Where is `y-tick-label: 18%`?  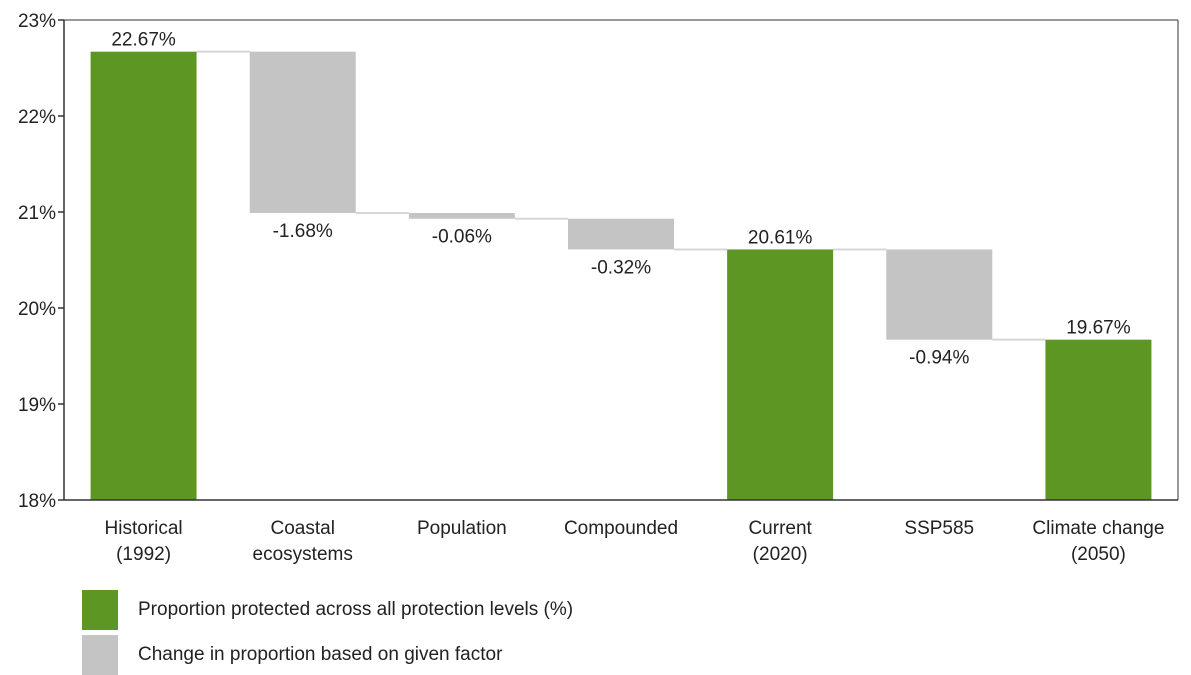 y-tick-label: 18% is located at coordinates (37, 501).